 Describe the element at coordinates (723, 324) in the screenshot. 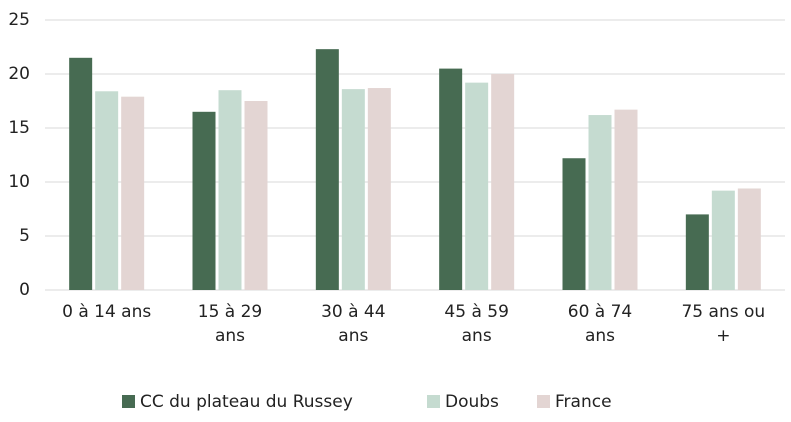

I see `x-tick-label: 75 ans ou +` at that location.